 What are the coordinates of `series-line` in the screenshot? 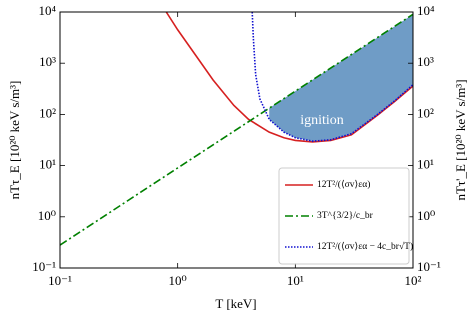 It's located at (332, 77).